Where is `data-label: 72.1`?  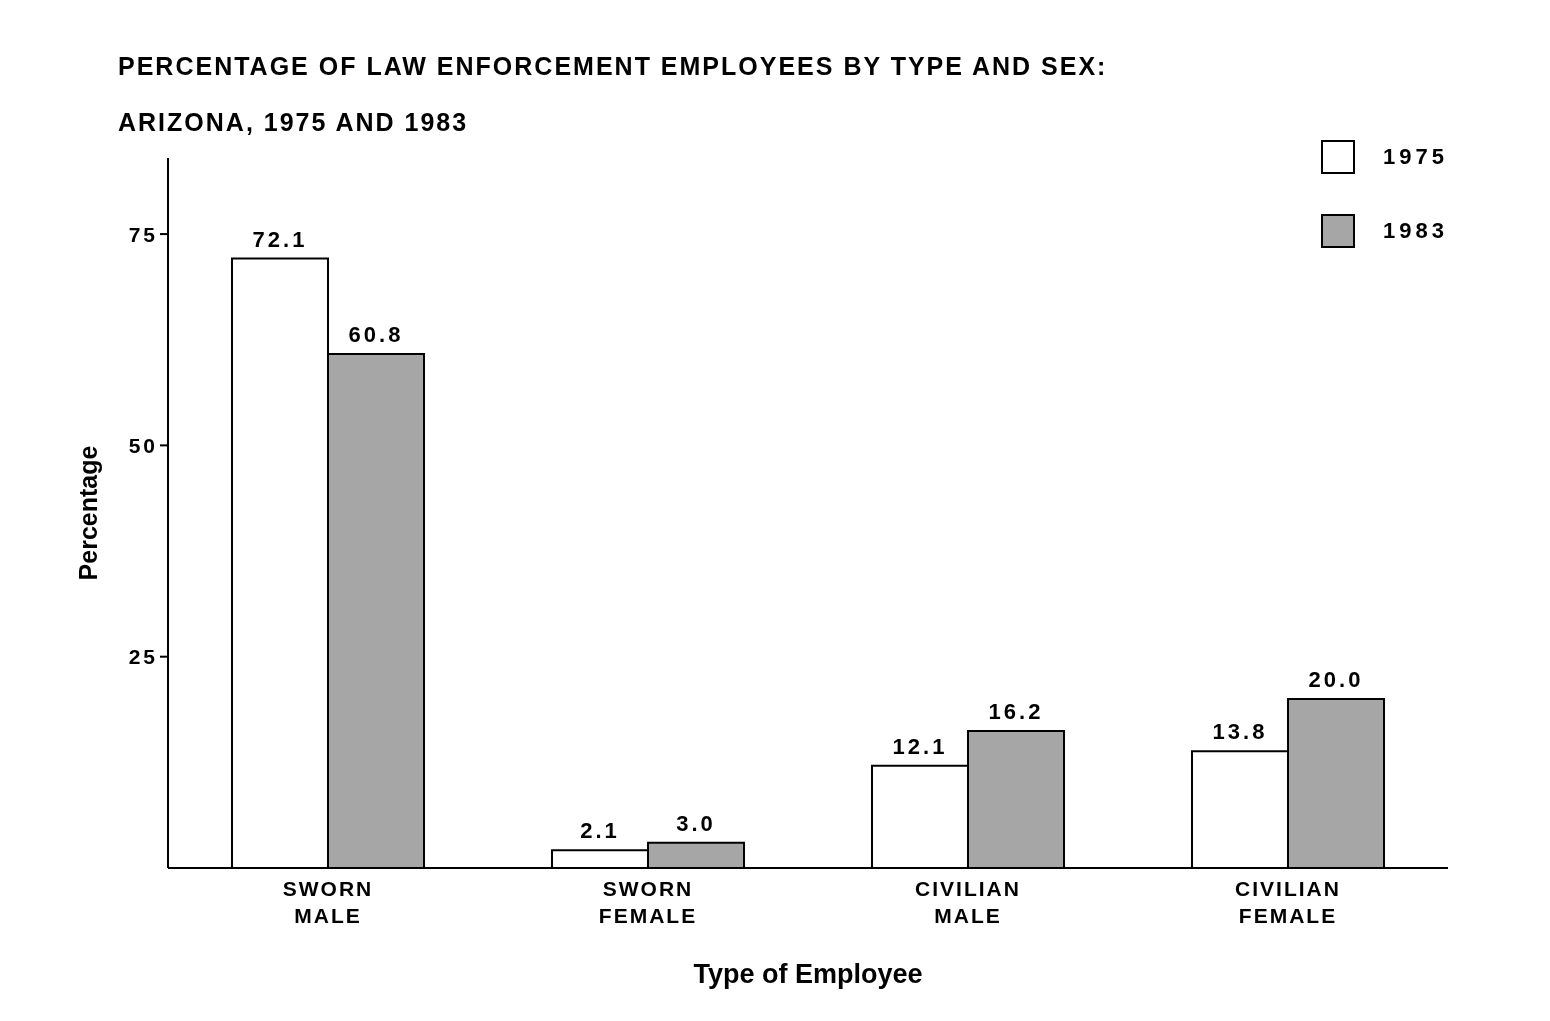 data-label: 72.1 is located at coordinates (280, 239).